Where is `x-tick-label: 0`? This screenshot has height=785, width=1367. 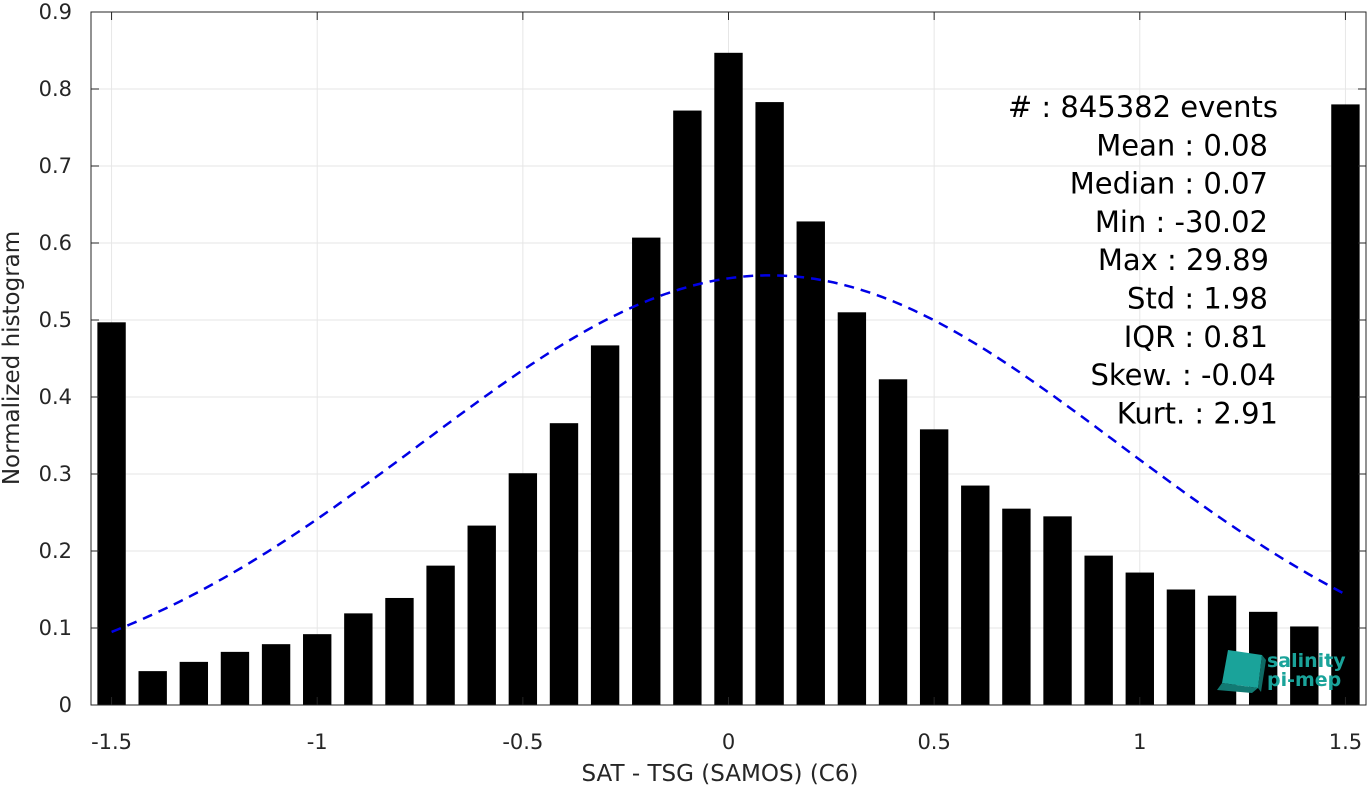
x-tick-label: 0 is located at coordinates (728, 742).